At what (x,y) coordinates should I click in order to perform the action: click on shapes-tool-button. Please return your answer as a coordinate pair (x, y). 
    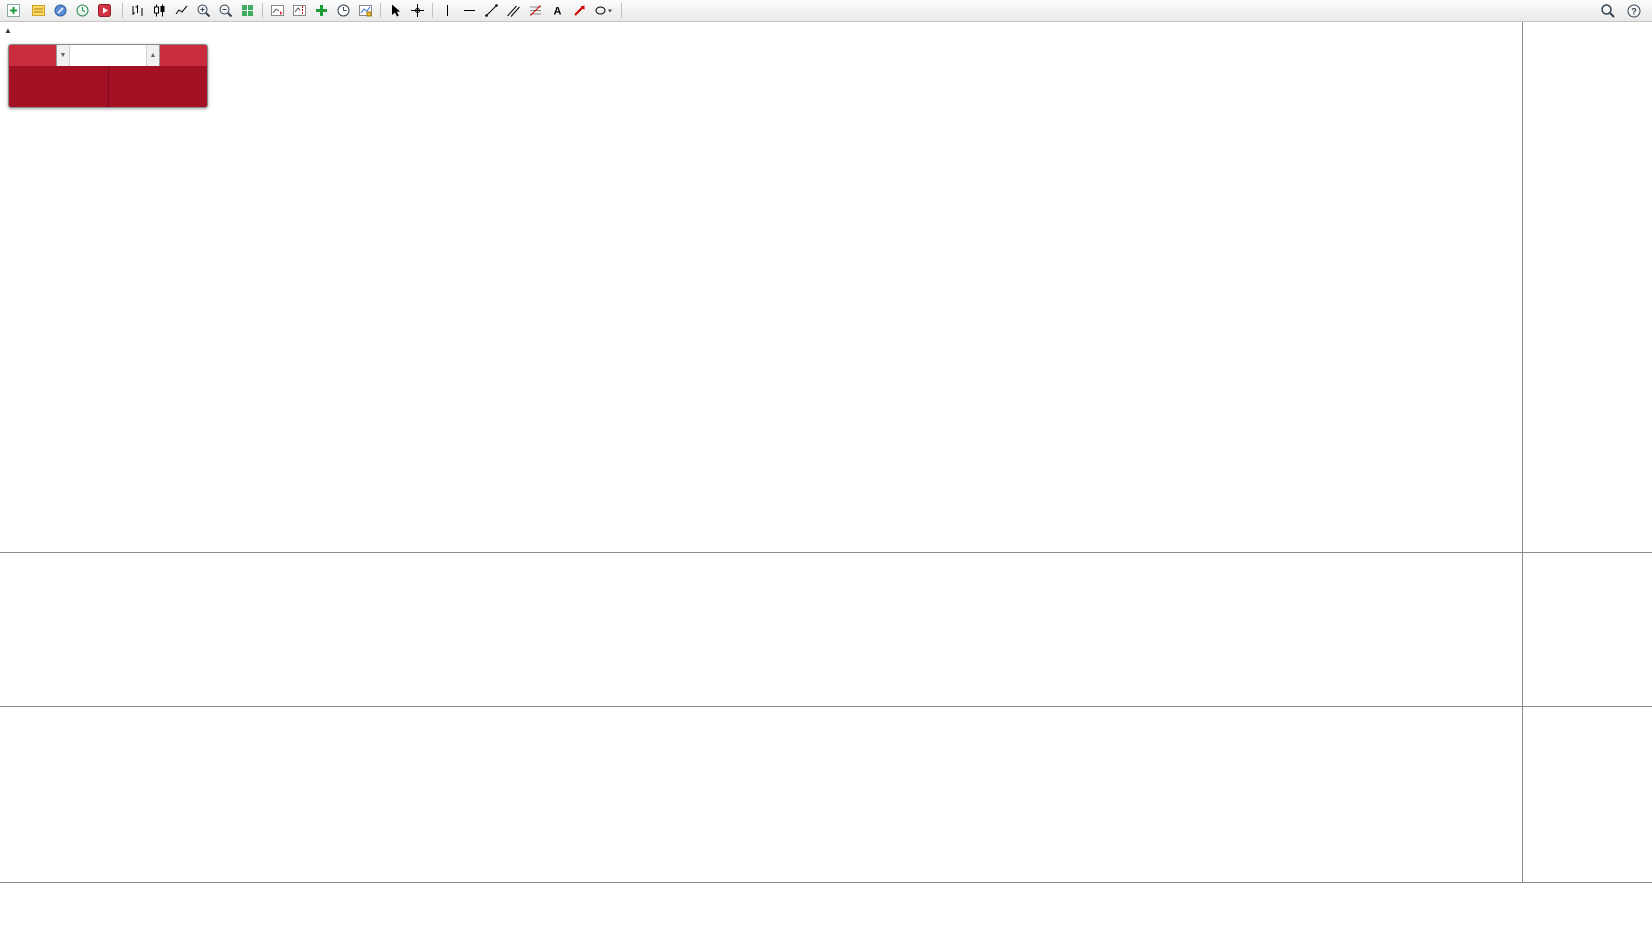
    Looking at the image, I should click on (604, 11).